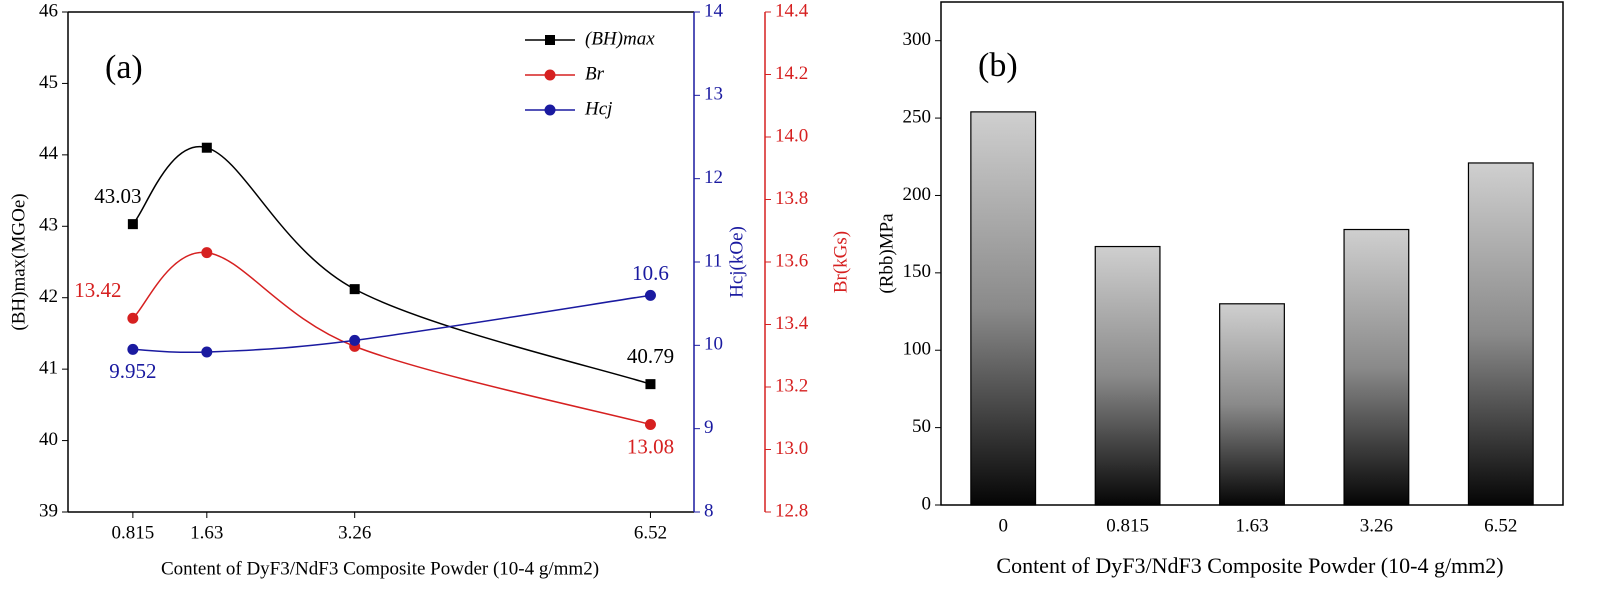 The image size is (1600, 601). Describe the element at coordinates (650, 356) in the screenshot. I see `data-label: 40.79` at that location.